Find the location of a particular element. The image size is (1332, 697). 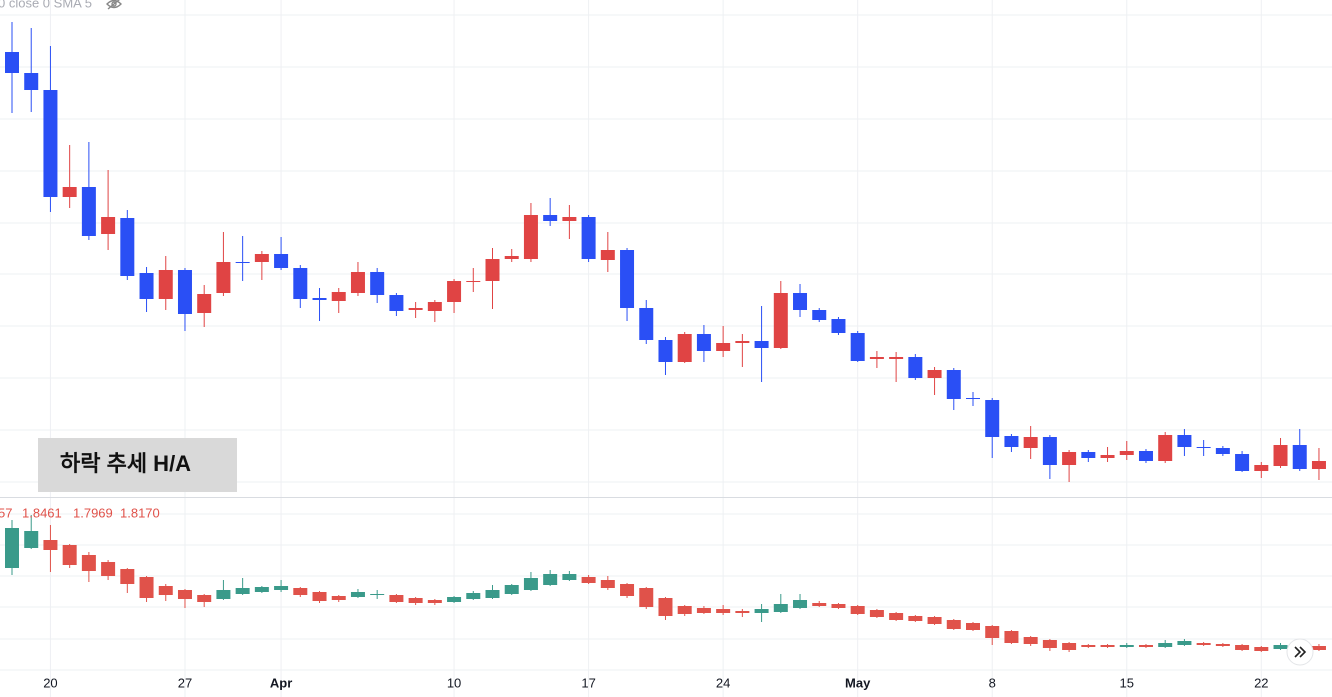

scroll-button is located at coordinates (1300, 652).